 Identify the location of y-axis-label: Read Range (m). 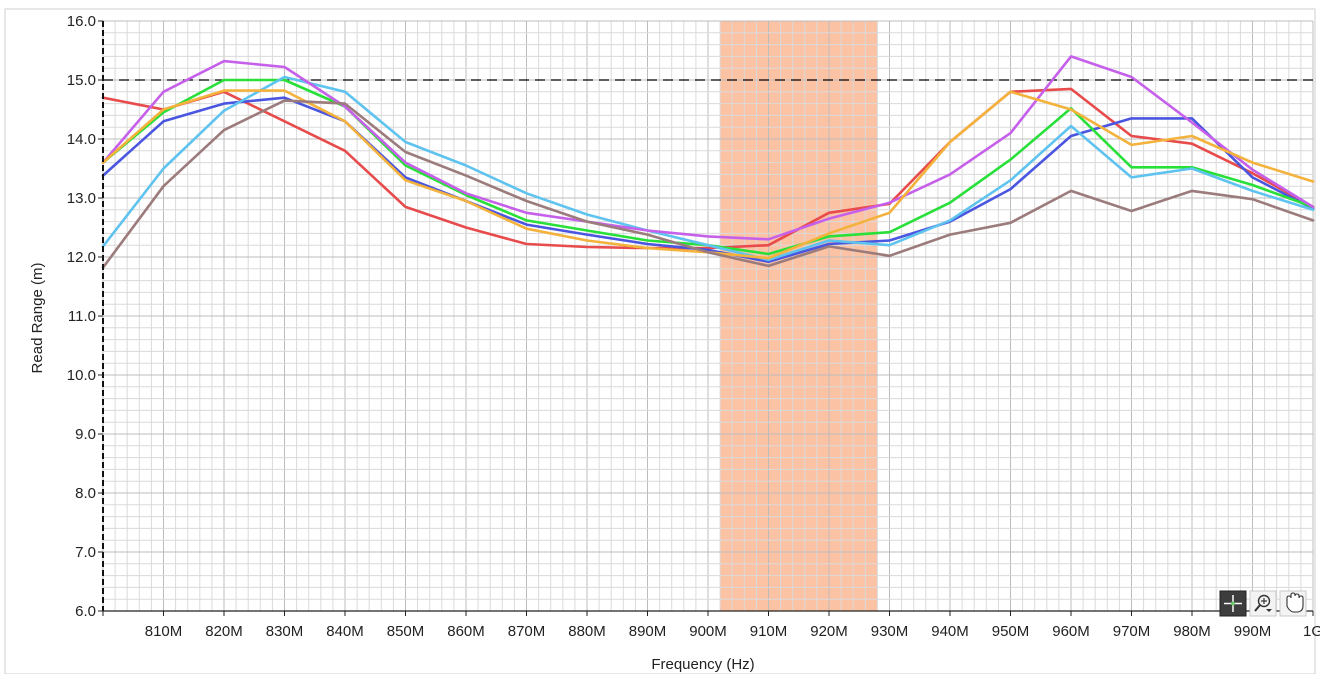
(37, 318).